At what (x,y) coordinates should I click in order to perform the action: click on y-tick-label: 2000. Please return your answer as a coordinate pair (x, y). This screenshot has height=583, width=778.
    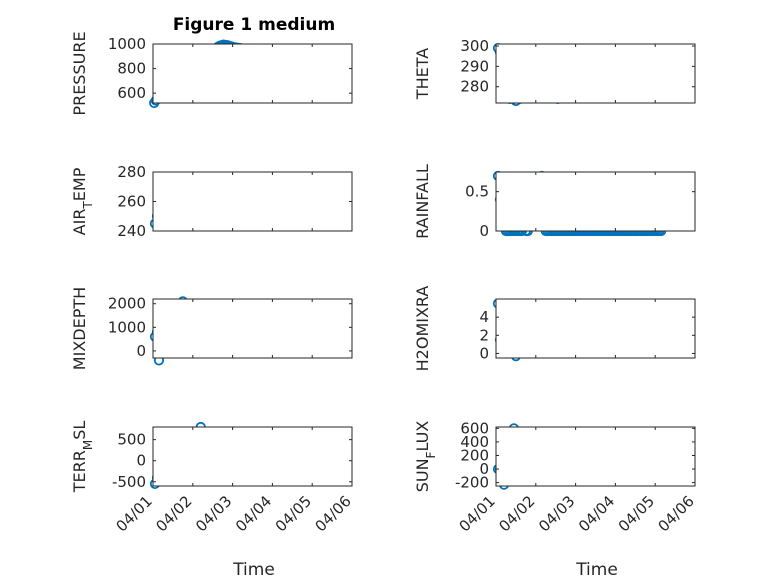
    Looking at the image, I should click on (127, 304).